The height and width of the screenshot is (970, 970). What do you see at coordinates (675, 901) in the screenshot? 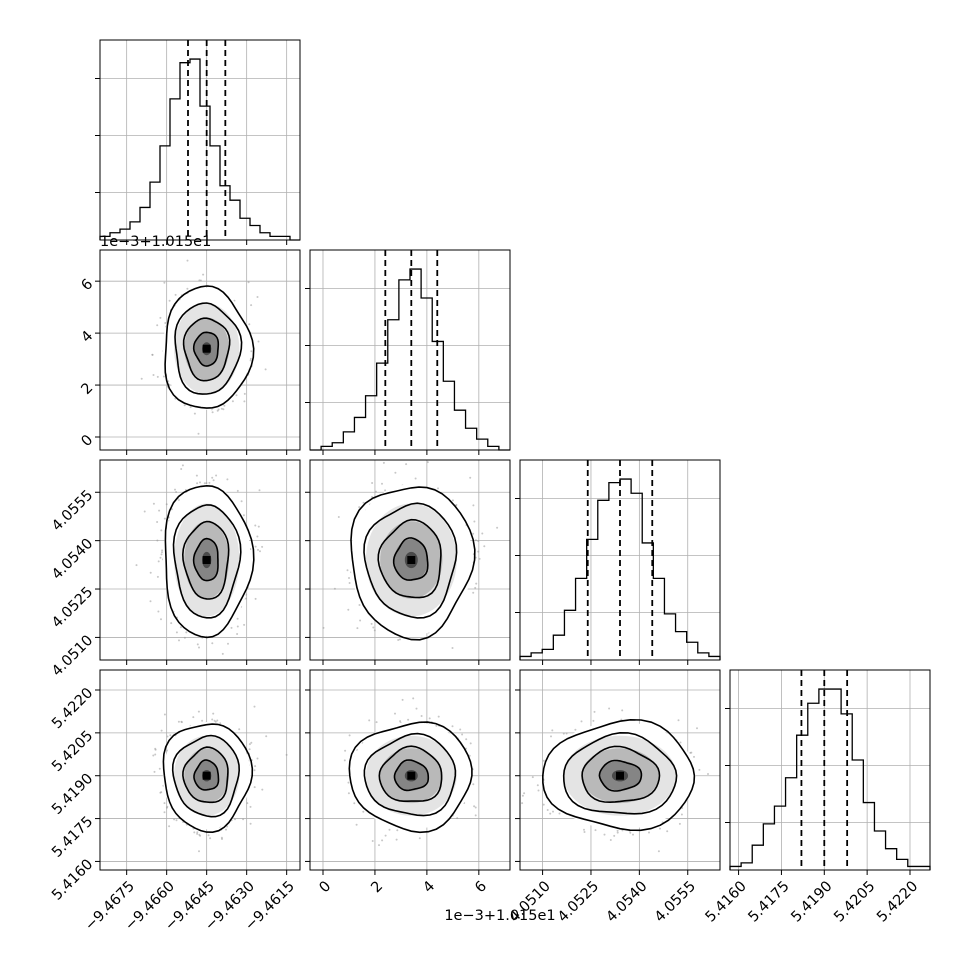
I see `x-tick-label: 4.0555` at bounding box center [675, 901].